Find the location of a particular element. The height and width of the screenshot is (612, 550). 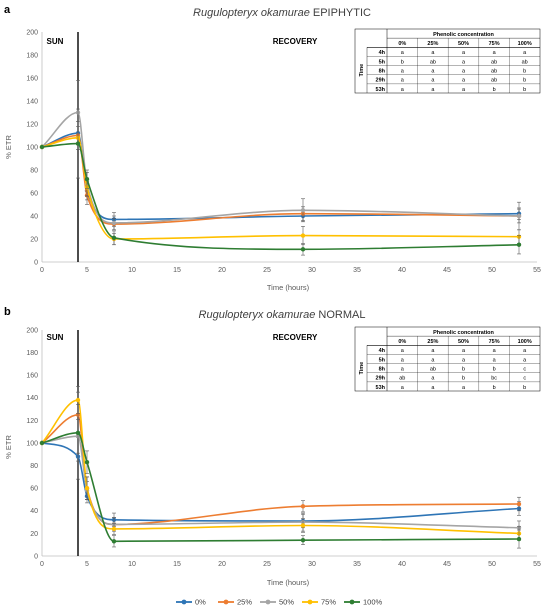

x-tick-label: 30 is located at coordinates (312, 564).